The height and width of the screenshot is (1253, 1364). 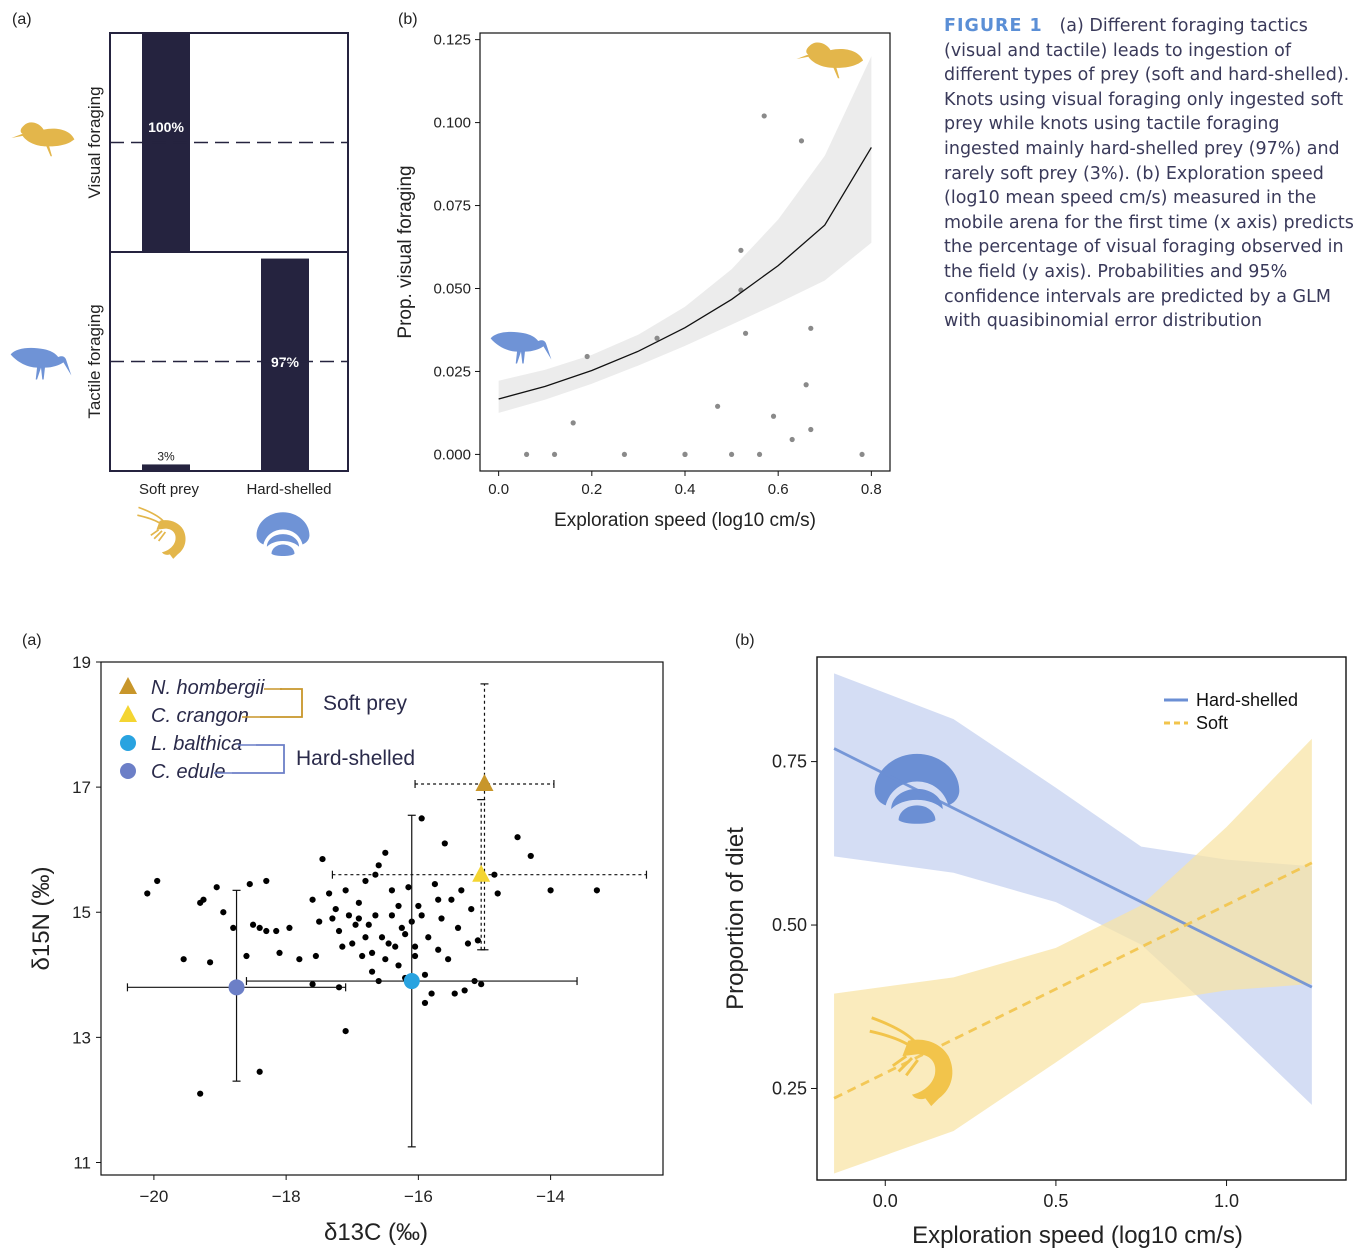 What do you see at coordinates (365, 703) in the screenshot?
I see `legend-group: Soft prey` at bounding box center [365, 703].